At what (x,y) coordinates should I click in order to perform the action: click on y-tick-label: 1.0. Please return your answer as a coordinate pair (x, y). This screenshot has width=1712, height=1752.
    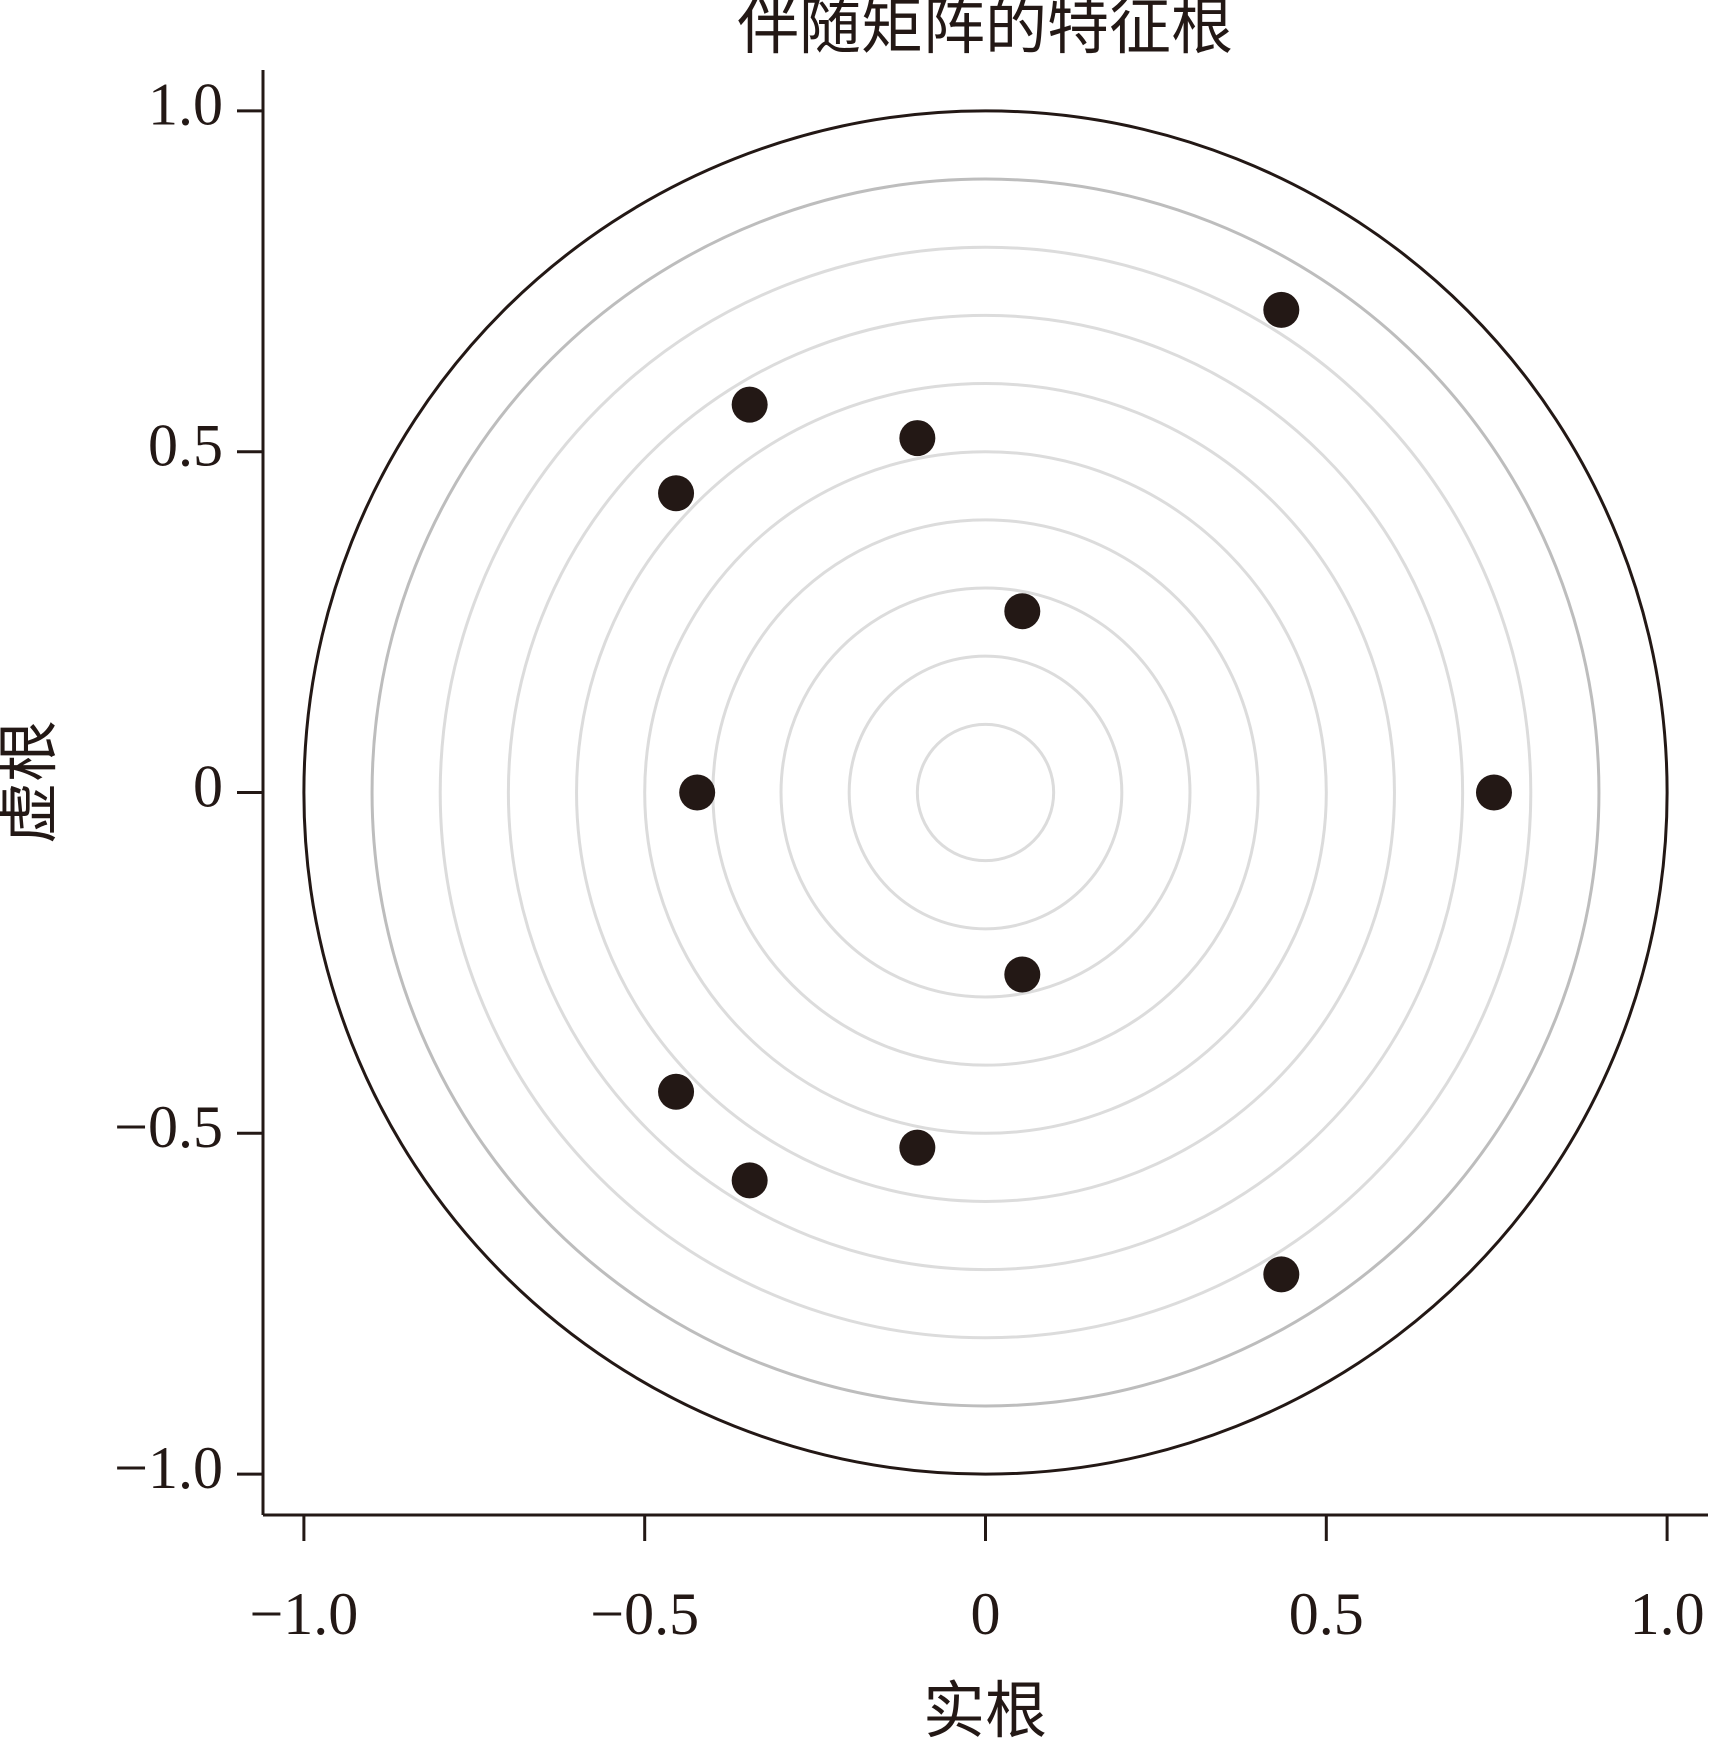
    Looking at the image, I should click on (185, 105).